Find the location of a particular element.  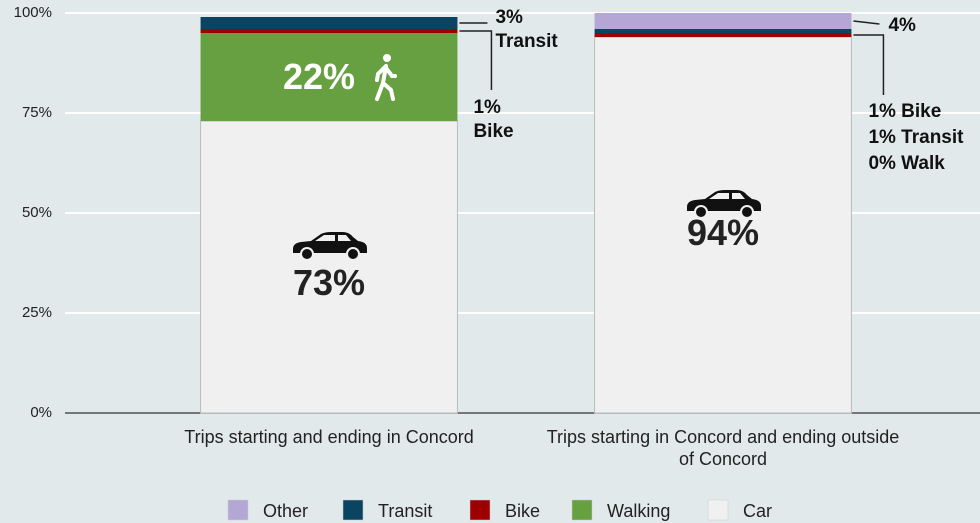

data-label: 22% is located at coordinates (319, 76).